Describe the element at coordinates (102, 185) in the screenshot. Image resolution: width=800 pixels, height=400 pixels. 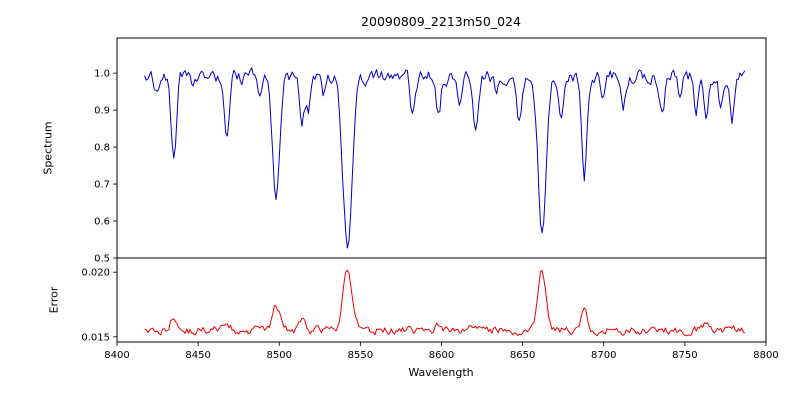
I see `spectrum-ytick-label: 0.7` at that location.